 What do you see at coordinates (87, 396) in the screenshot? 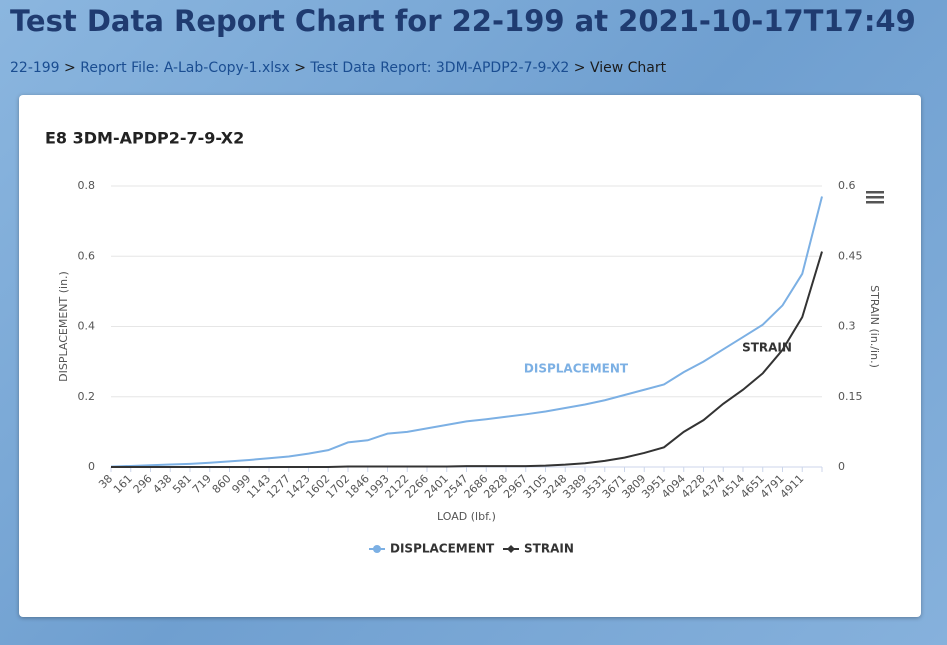
I see `y-tick-label: 0.2` at bounding box center [87, 396].